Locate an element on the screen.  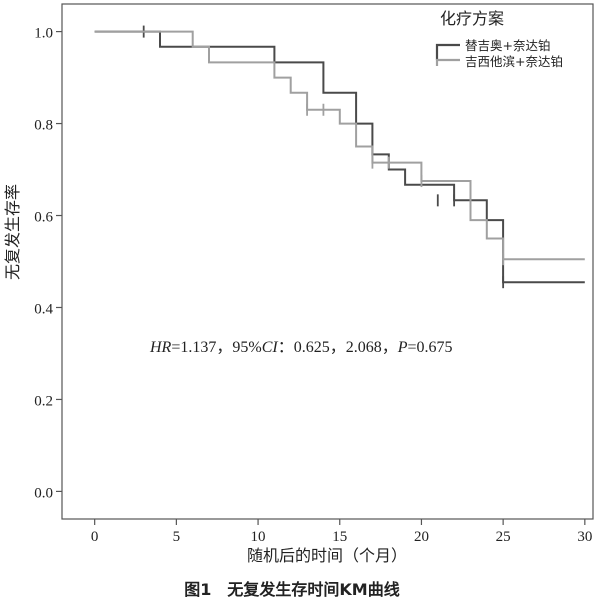
y-tick-label: 0.8 is located at coordinates (43, 126).